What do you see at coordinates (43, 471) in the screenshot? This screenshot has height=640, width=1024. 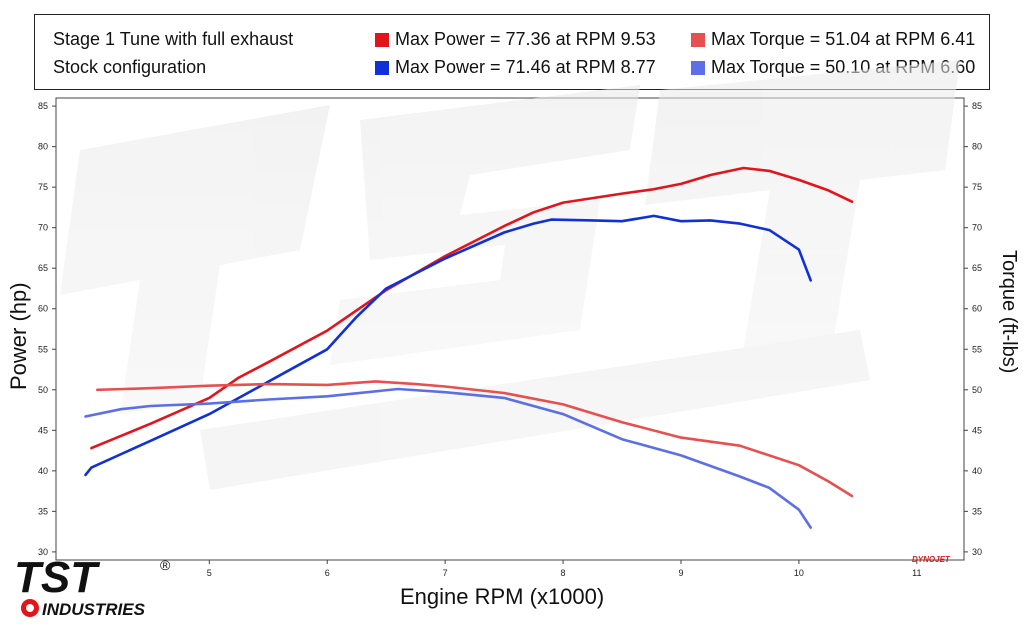 I see `y-tick-label: 40` at bounding box center [43, 471].